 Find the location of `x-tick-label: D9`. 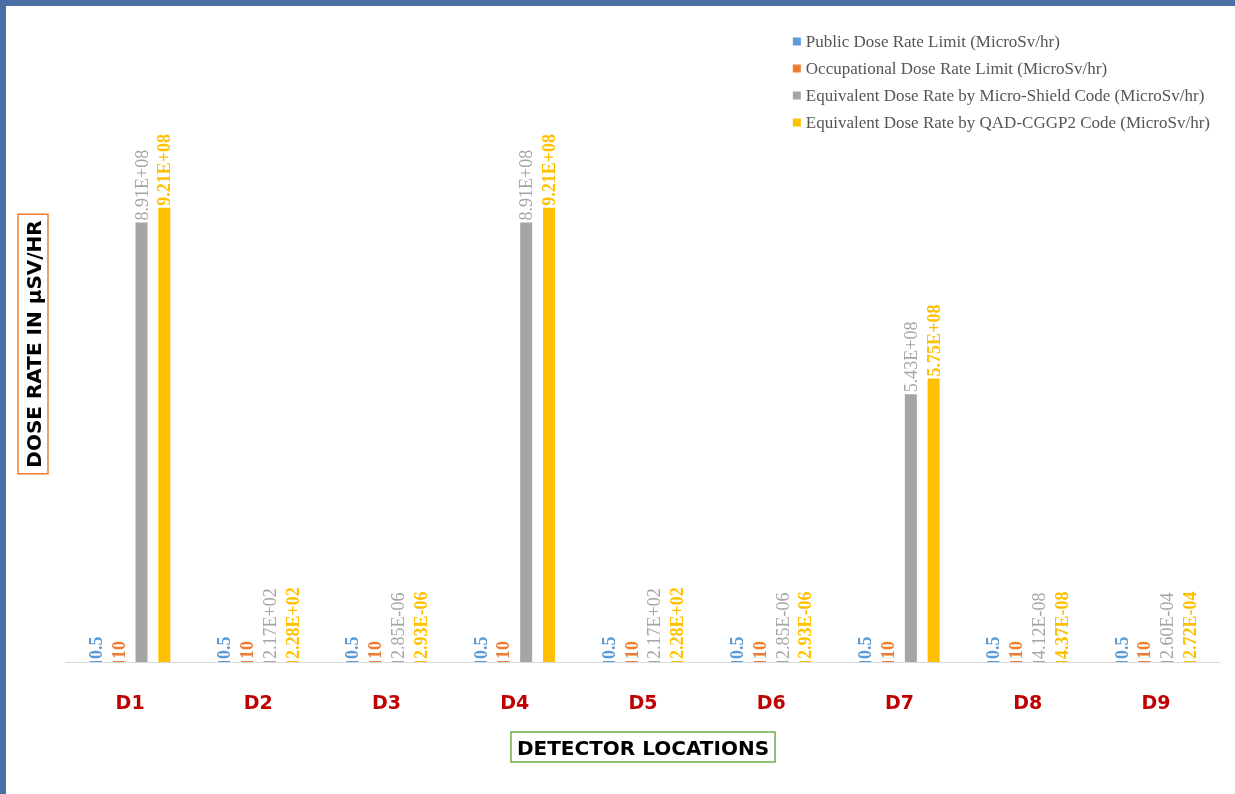

x-tick-label: D9 is located at coordinates (1156, 701).